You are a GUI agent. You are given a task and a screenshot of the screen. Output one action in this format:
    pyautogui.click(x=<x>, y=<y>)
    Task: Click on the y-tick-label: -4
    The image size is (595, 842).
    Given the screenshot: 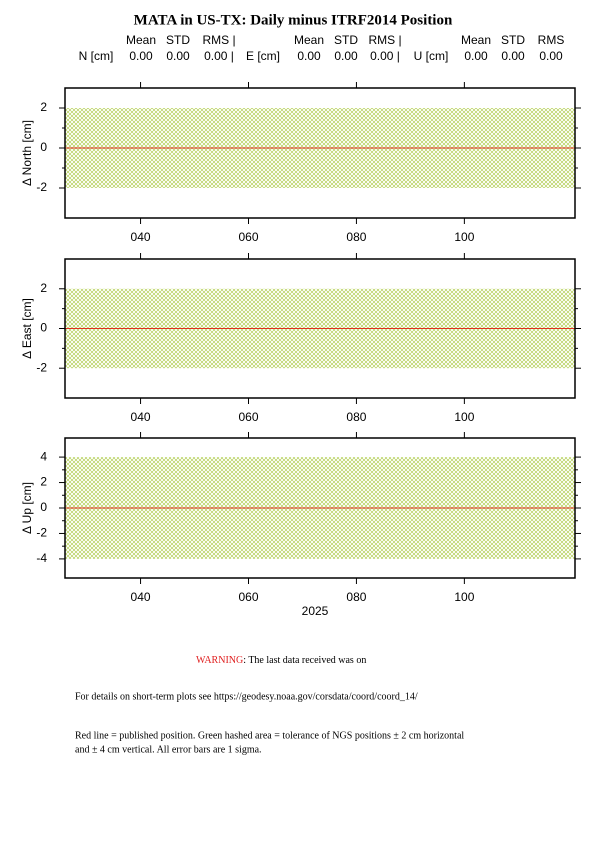 What is the action you would take?
    pyautogui.click(x=41, y=558)
    